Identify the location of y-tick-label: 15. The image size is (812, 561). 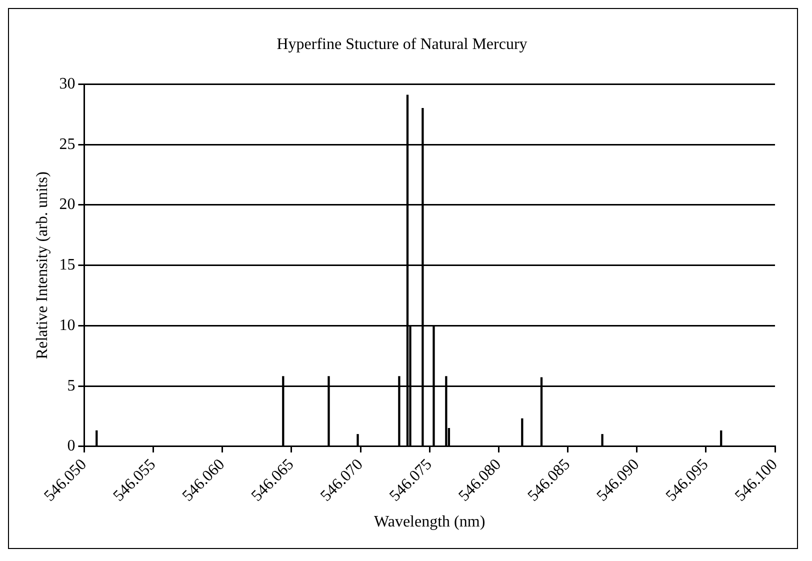
(67, 265).